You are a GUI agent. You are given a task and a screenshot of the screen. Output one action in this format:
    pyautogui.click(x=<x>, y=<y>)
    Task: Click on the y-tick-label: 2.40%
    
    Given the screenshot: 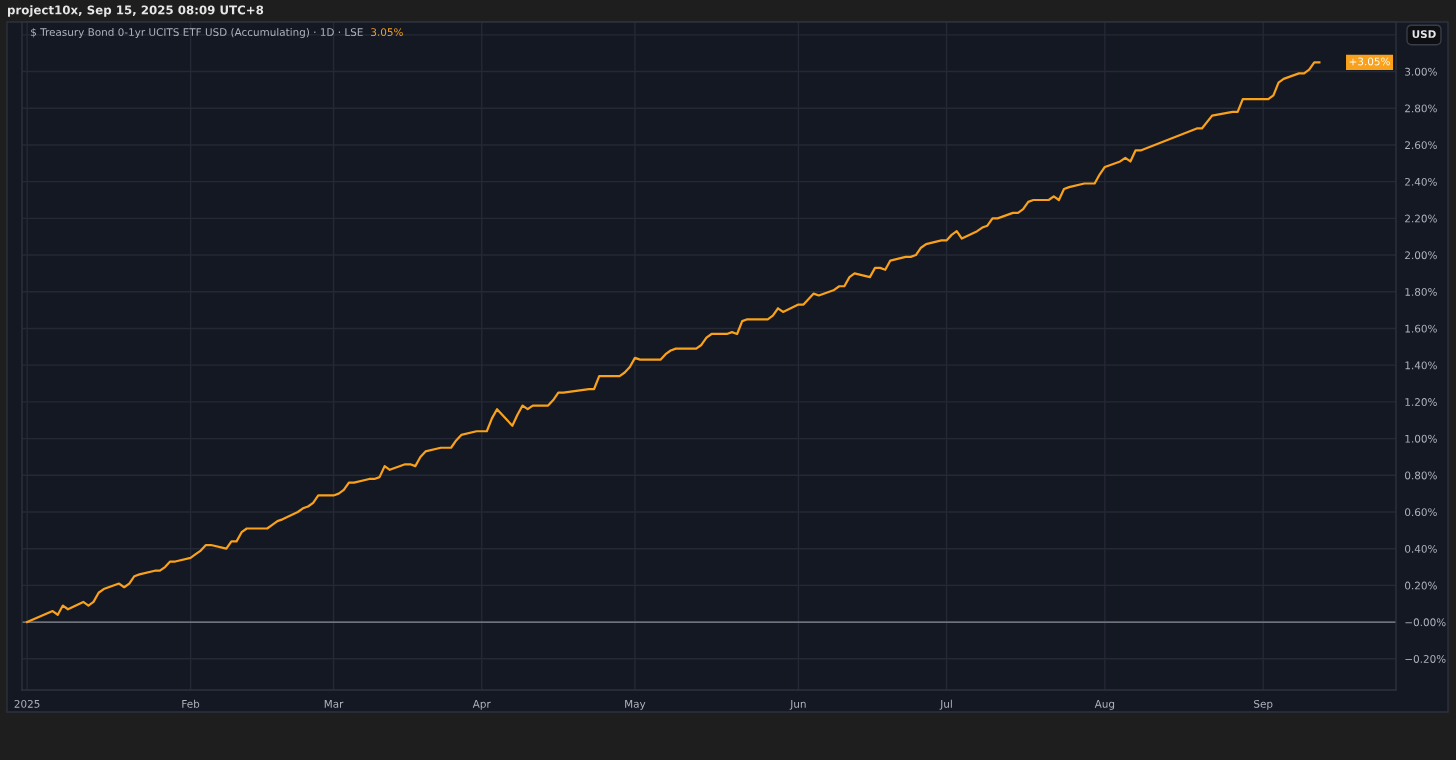 What is the action you would take?
    pyautogui.click(x=1421, y=181)
    